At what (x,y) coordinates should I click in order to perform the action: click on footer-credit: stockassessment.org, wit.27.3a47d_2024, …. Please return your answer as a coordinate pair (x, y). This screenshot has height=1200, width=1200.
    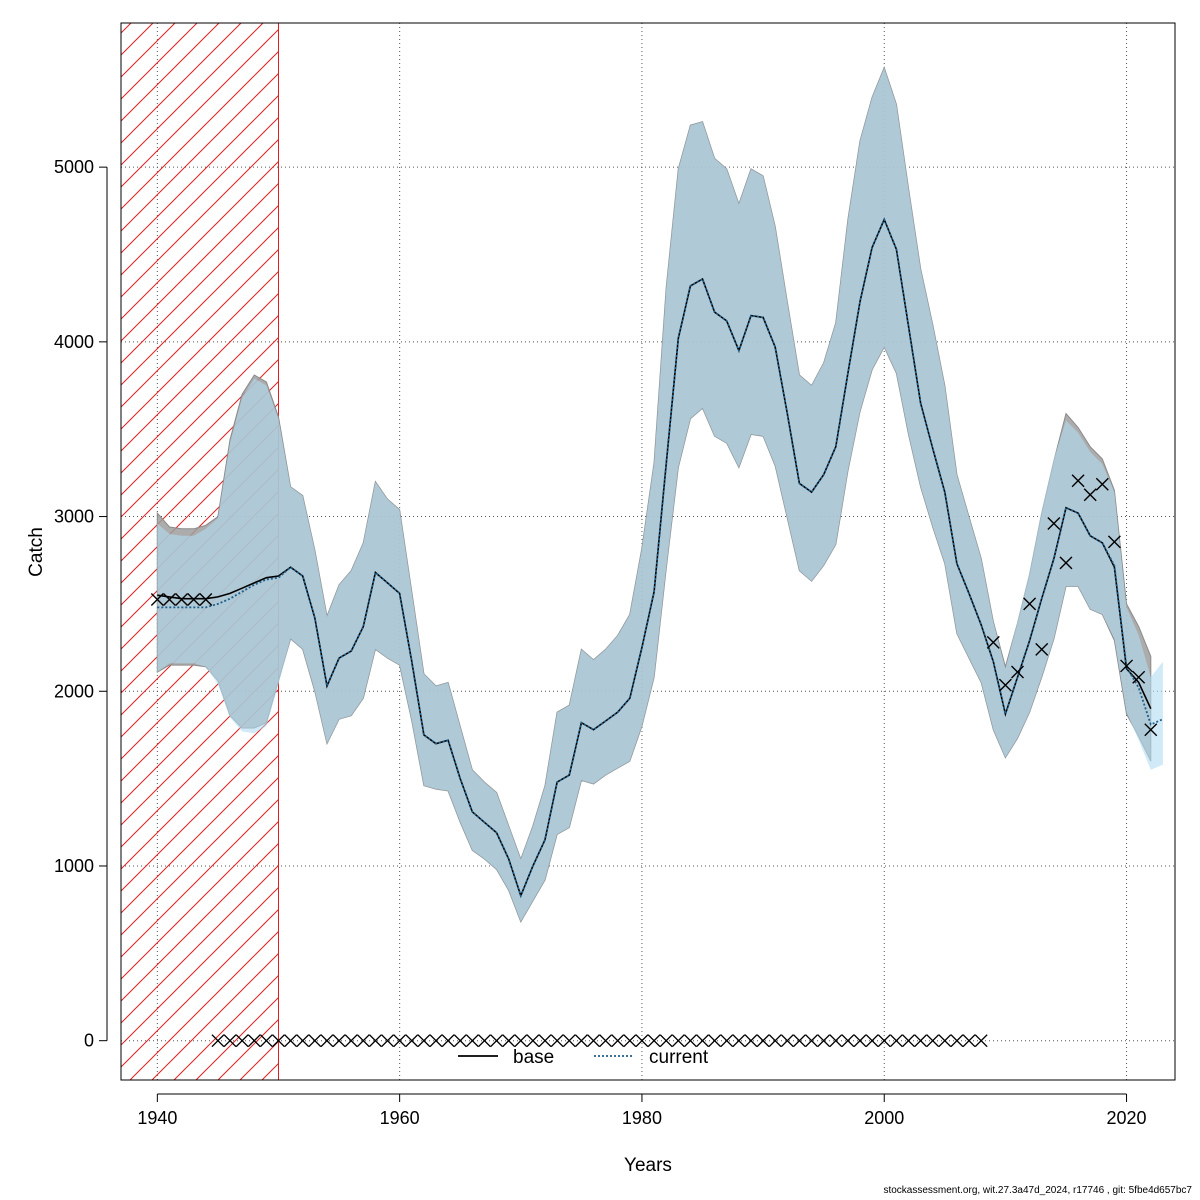
    Looking at the image, I should click on (1037, 1190).